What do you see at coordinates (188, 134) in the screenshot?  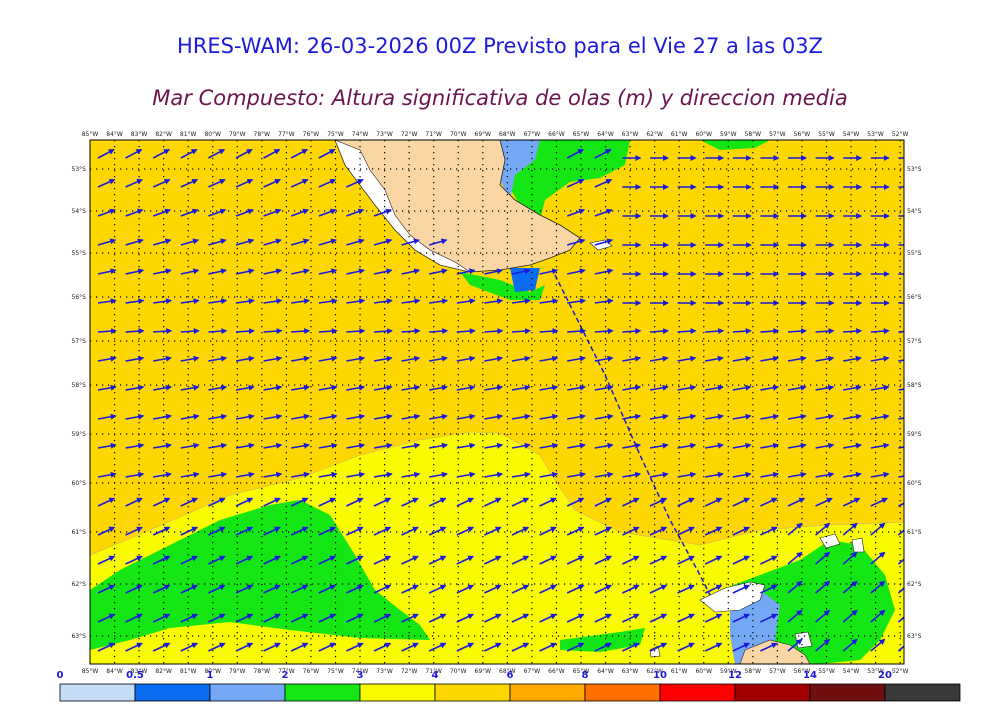 I see `longitude-label: 81°W` at bounding box center [188, 134].